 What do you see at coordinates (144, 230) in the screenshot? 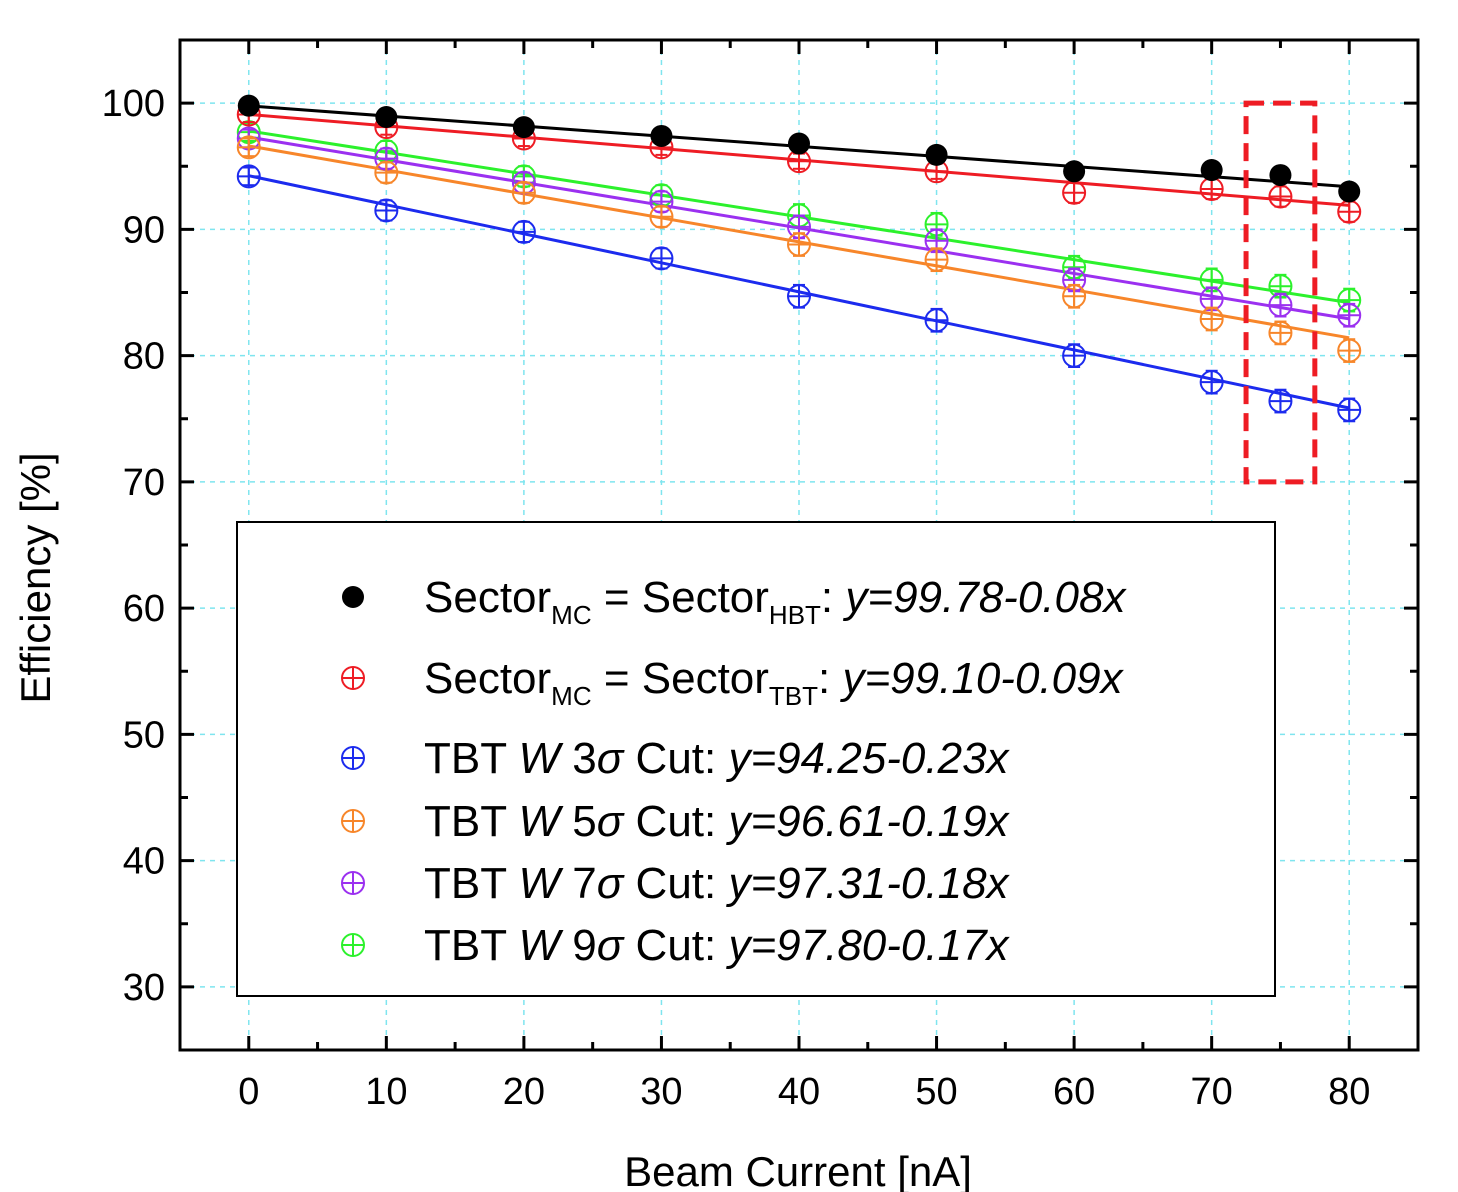
I see `y-tick-label: 90` at bounding box center [144, 230].